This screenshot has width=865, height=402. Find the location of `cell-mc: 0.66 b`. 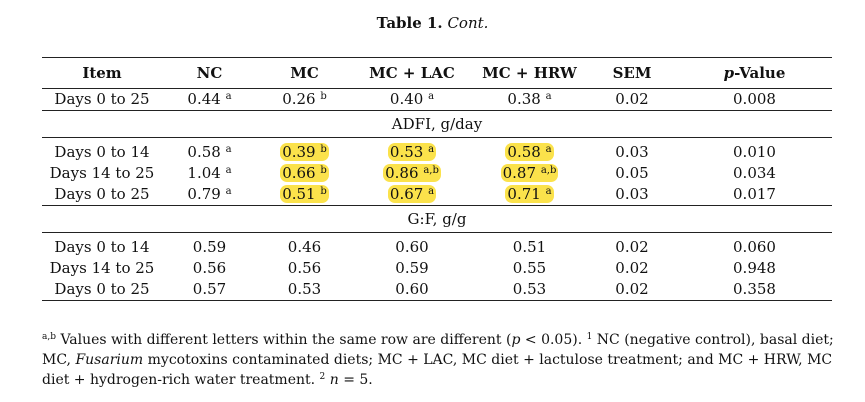

cell-mc: 0.66 b is located at coordinates (304, 173).